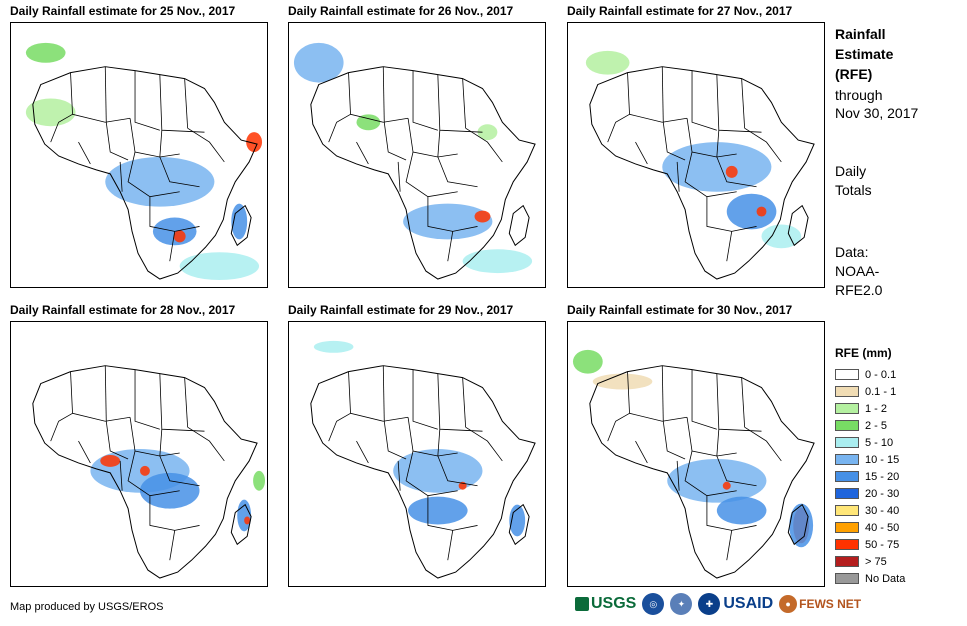 Image resolution: width=967 pixels, height=626 pixels. I want to click on through-label: through, so click(859, 95).